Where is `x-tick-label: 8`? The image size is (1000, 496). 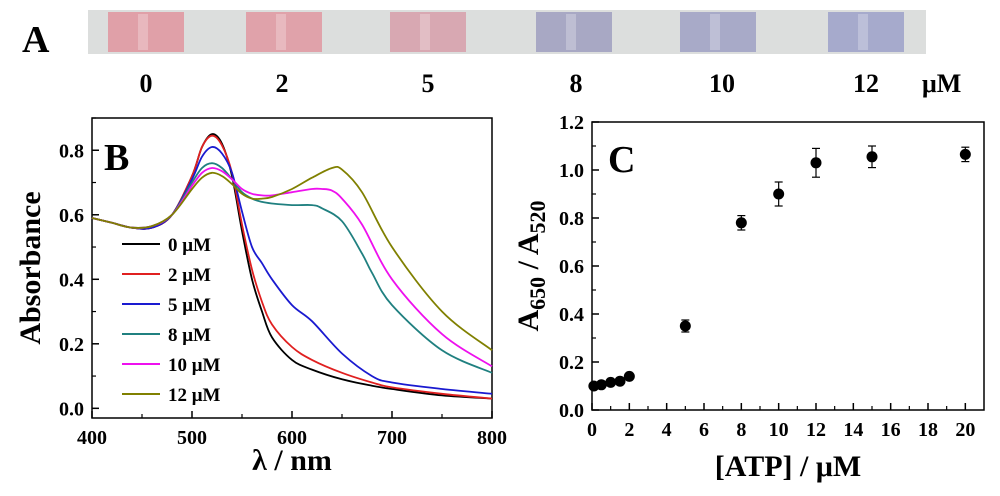
x-tick-label: 8 is located at coordinates (741, 430).